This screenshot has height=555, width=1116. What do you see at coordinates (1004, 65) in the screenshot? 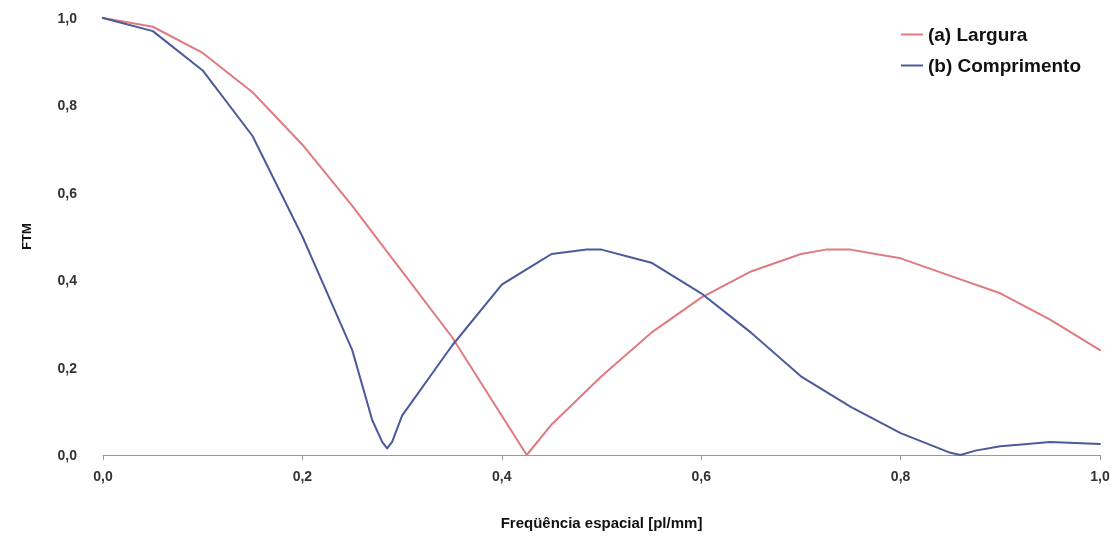
I see `legend-label: (b) Comprimento` at bounding box center [1004, 65].